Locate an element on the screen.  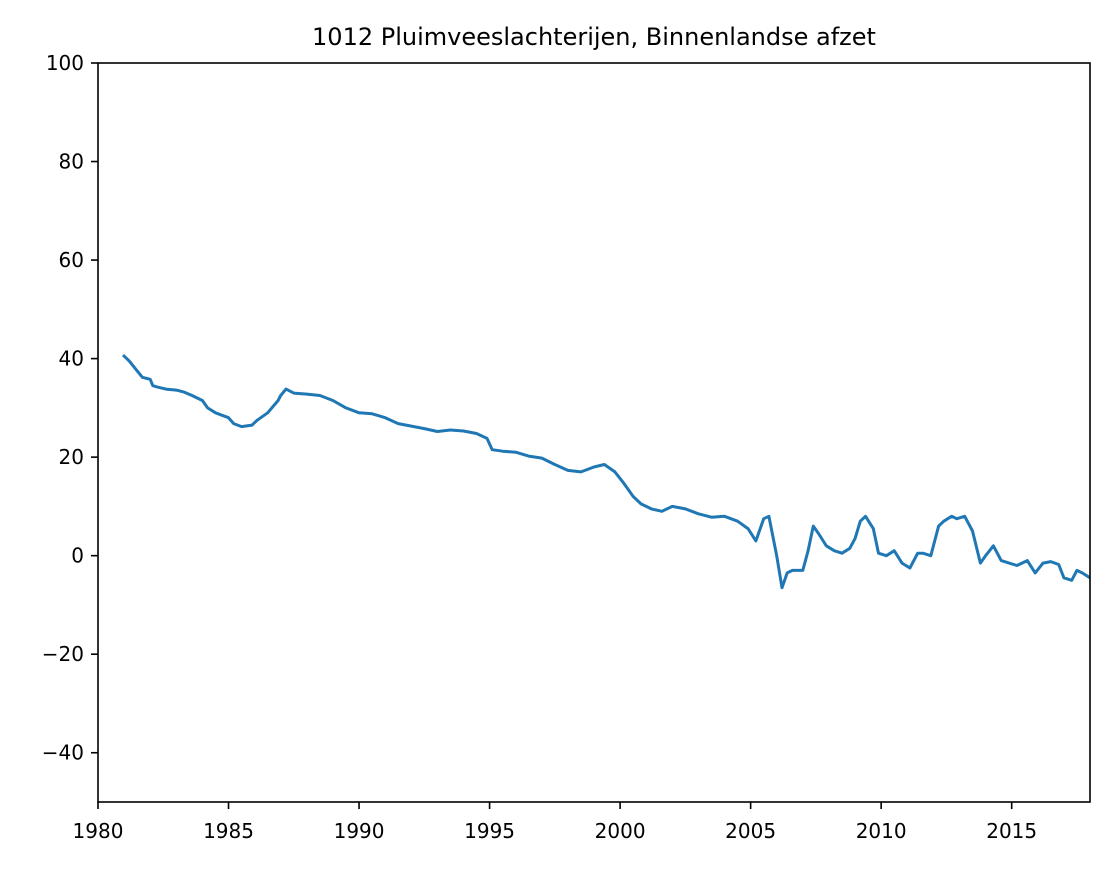
x-tick-label: 1980 is located at coordinates (98, 831).